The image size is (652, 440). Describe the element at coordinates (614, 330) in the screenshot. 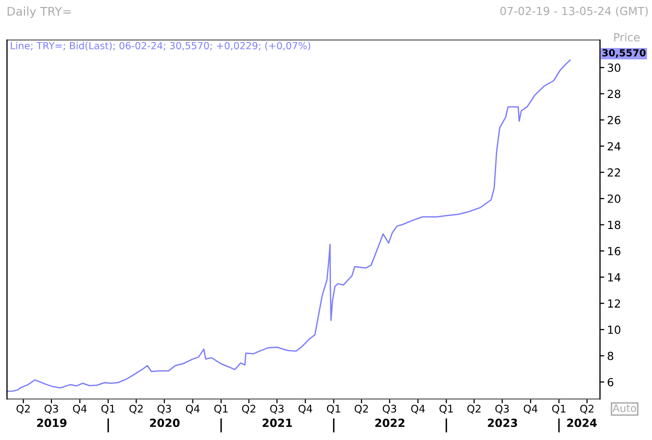

I see `y-tick-label: 10` at that location.